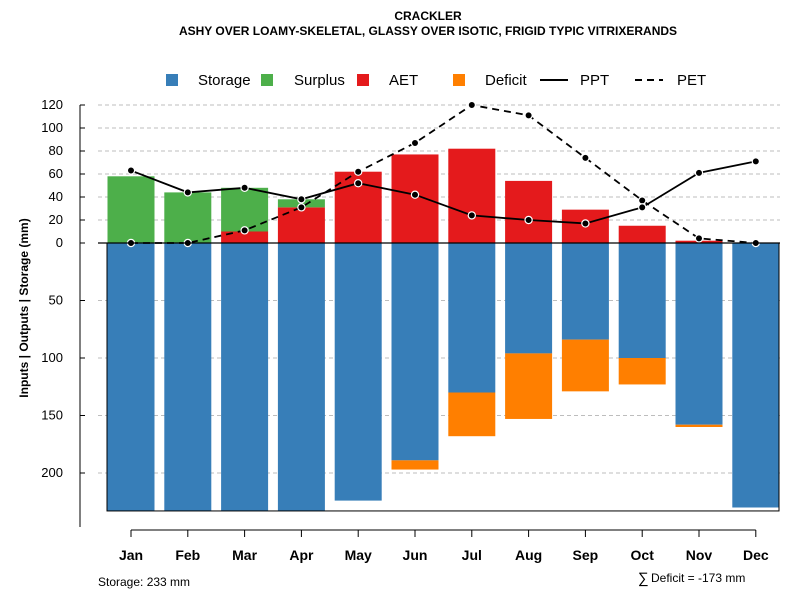 The image size is (800, 600). Describe the element at coordinates (698, 578) in the screenshot. I see `deficit-note: Deficit = -173 mm` at that location.